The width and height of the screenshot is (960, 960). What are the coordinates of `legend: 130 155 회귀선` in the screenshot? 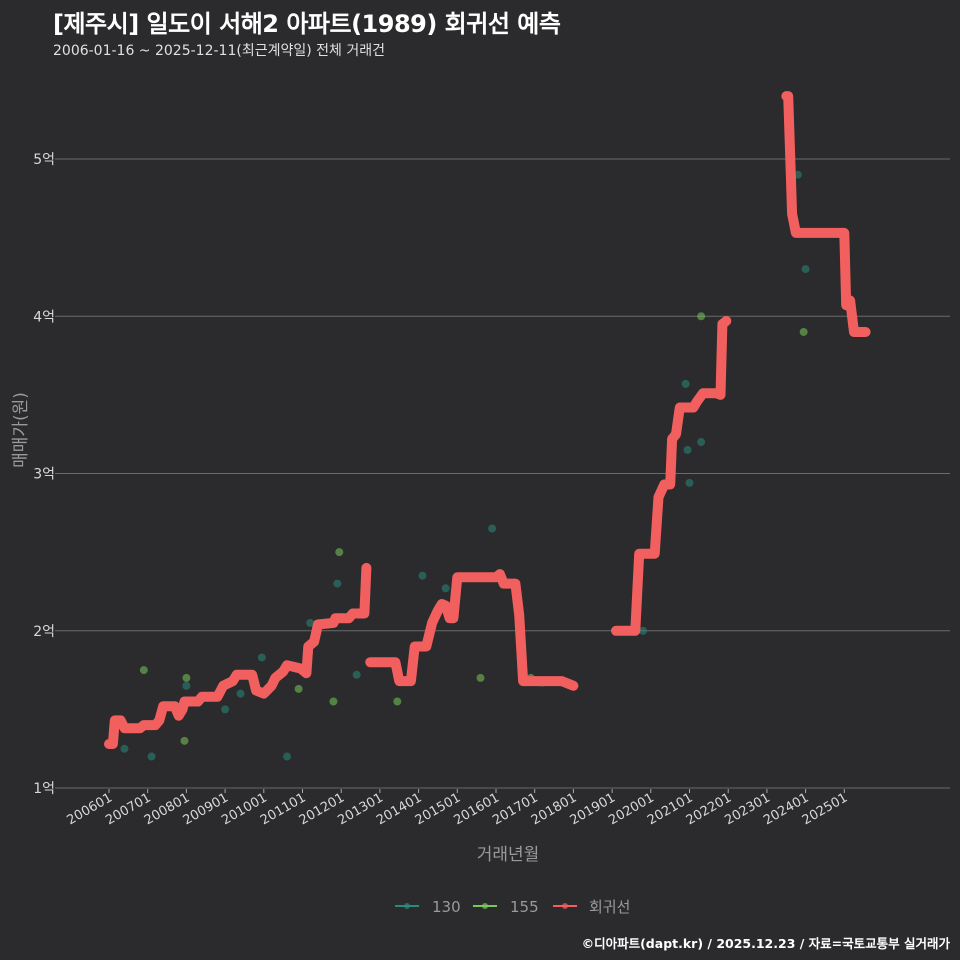 It's located at (512, 907).